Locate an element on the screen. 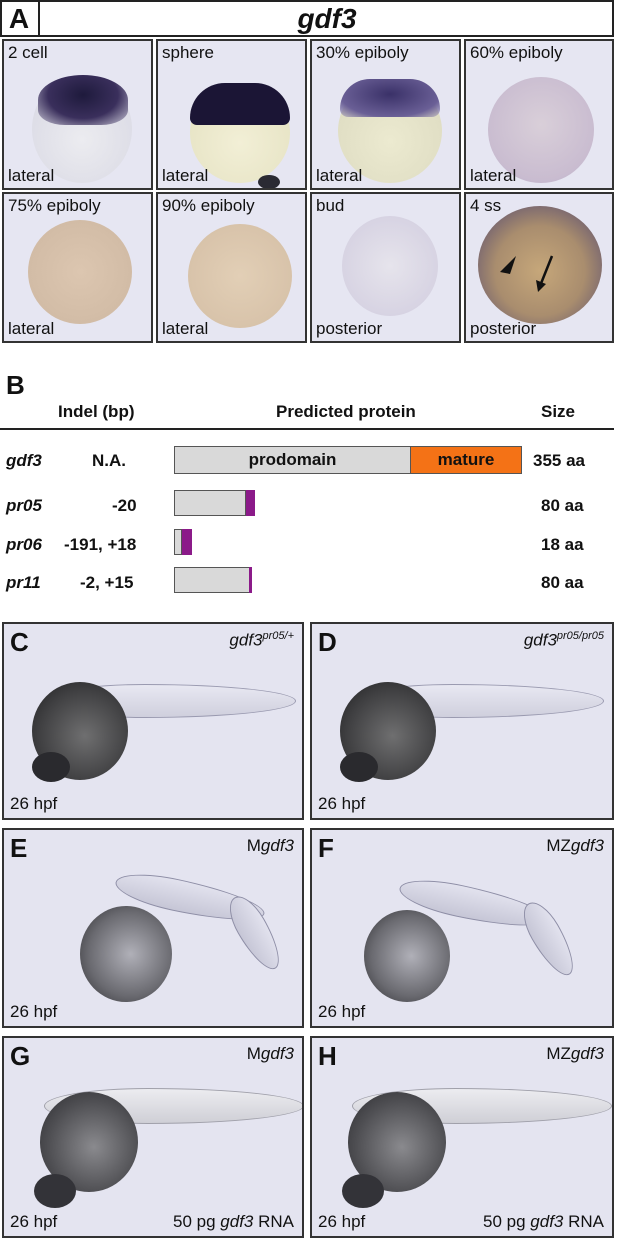  row-indel: -20 is located at coordinates (124, 505).